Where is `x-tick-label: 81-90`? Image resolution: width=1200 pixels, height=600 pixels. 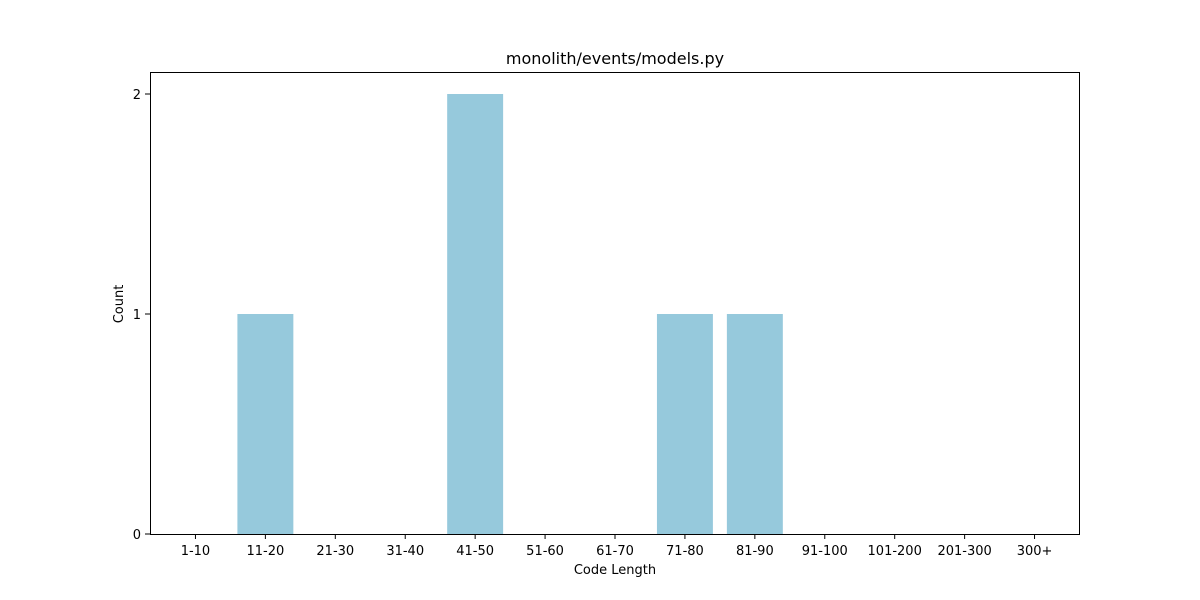 x-tick-label: 81-90 is located at coordinates (755, 551).